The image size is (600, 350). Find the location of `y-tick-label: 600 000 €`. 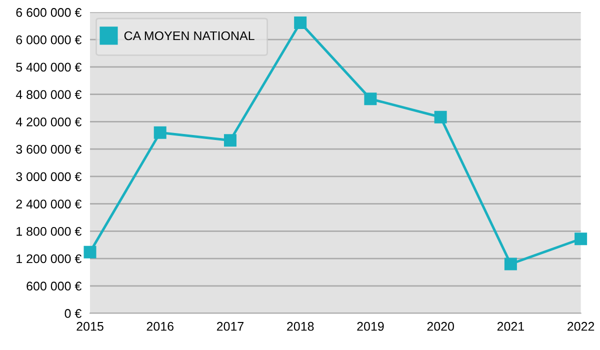

y-tick-label: 600 000 € is located at coordinates (54, 286).